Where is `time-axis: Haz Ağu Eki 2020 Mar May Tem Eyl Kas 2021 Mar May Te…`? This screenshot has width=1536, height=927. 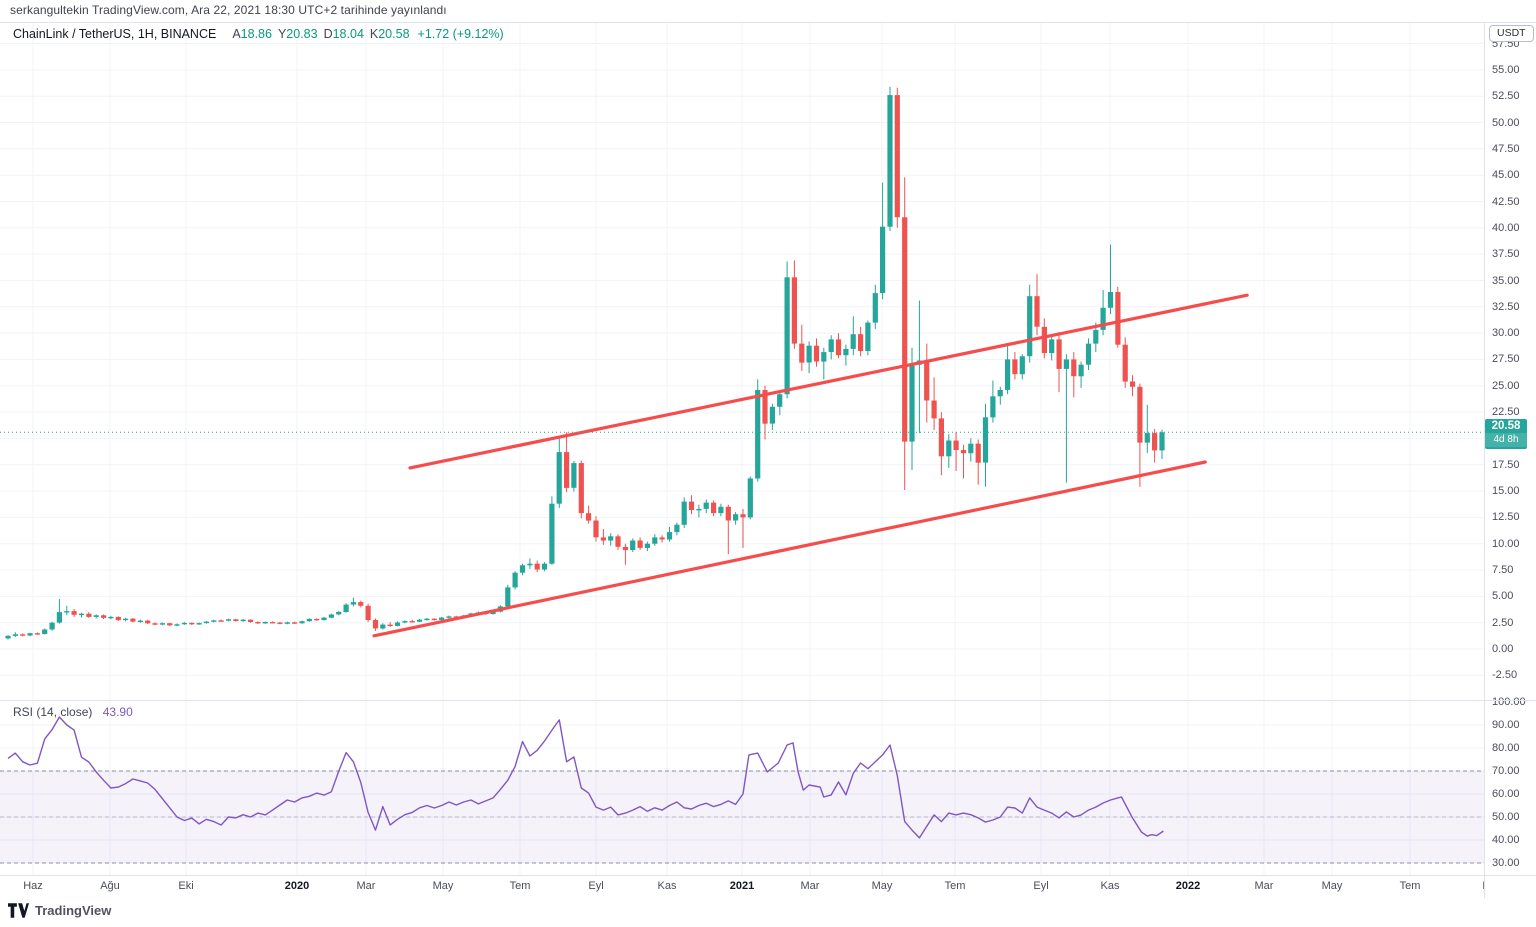
time-axis: Haz Ağu Eki 2020 Mar May Tem Eyl Kas 2021 Mar May Te… is located at coordinates (742, 886).